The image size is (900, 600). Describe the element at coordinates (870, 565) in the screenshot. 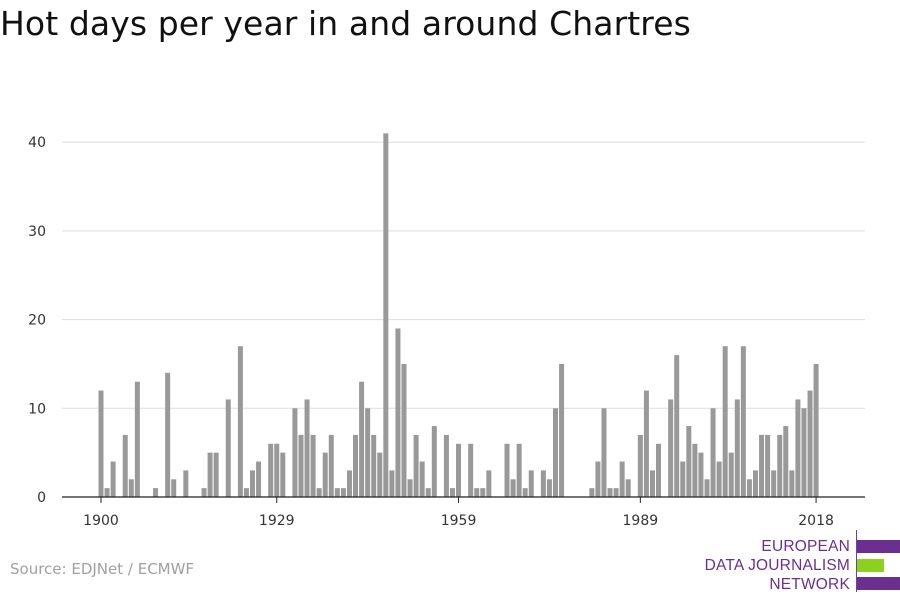

I see `logo-bar-green` at that location.